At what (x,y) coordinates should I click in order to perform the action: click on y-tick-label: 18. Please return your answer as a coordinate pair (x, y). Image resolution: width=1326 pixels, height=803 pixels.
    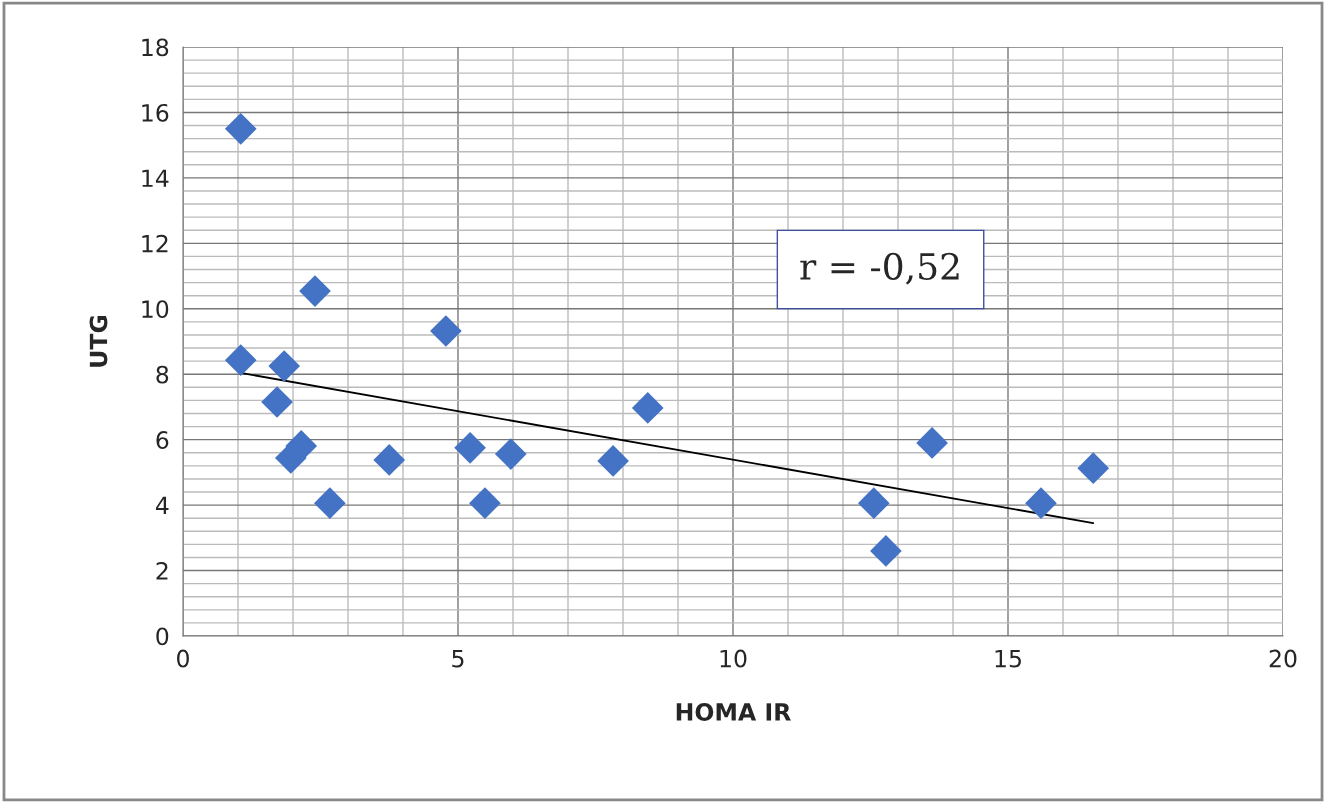
    Looking at the image, I should click on (155, 47).